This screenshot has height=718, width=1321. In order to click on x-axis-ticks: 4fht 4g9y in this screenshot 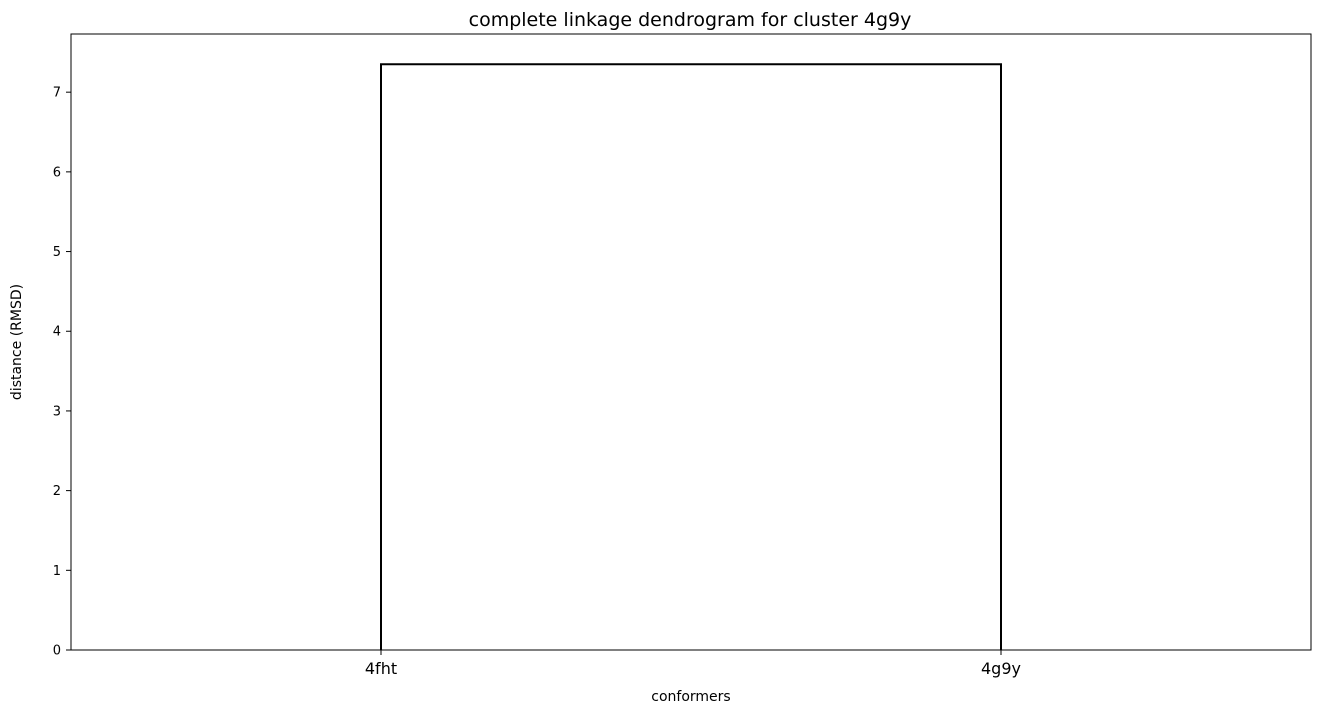, I will do `click(693, 664)`.